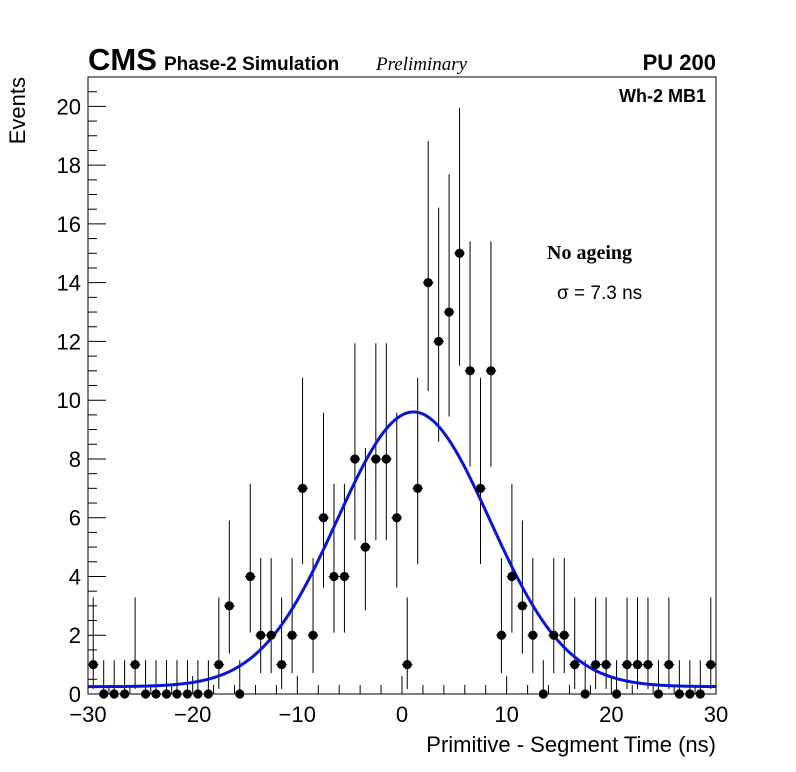 The image size is (796, 772). I want to click on phase2-label: Phase-2 Simulation, so click(251, 64).